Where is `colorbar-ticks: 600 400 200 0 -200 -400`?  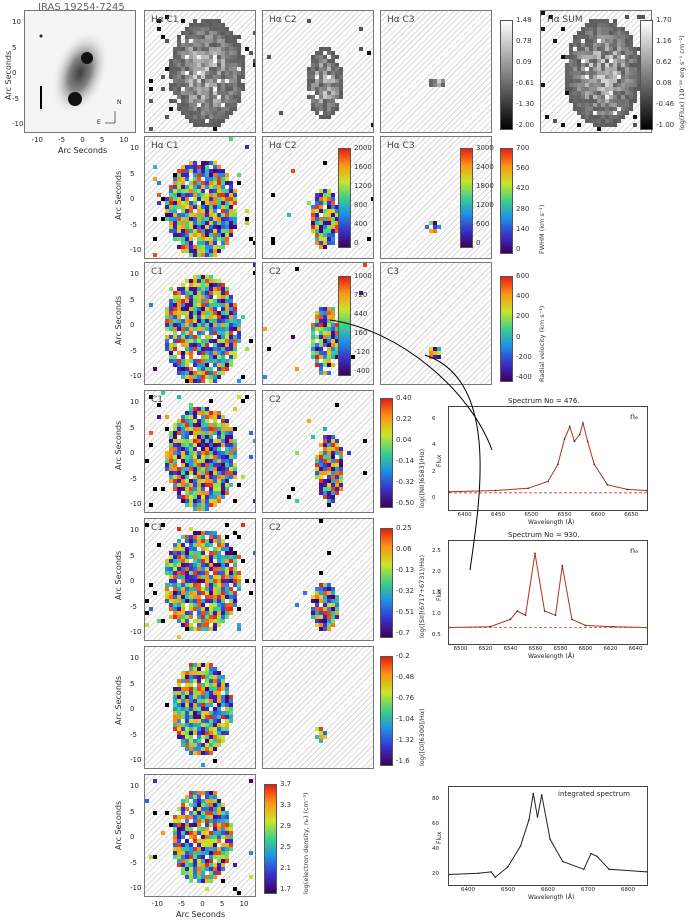 colorbar-ticks: 600 400 200 0 -200 -400 is located at coordinates (524, 327).